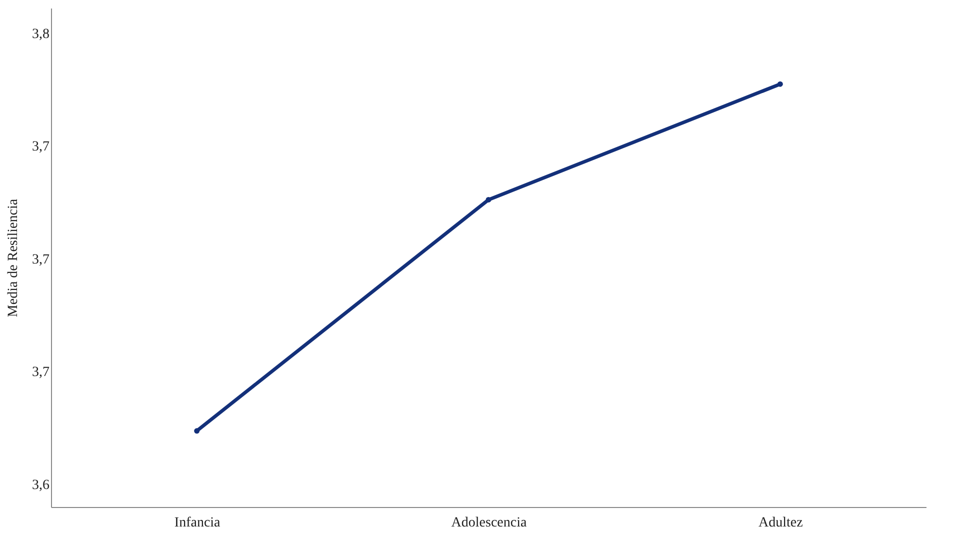  Describe the element at coordinates (198, 523) in the screenshot. I see `x-tick-label: Infancia` at that location.